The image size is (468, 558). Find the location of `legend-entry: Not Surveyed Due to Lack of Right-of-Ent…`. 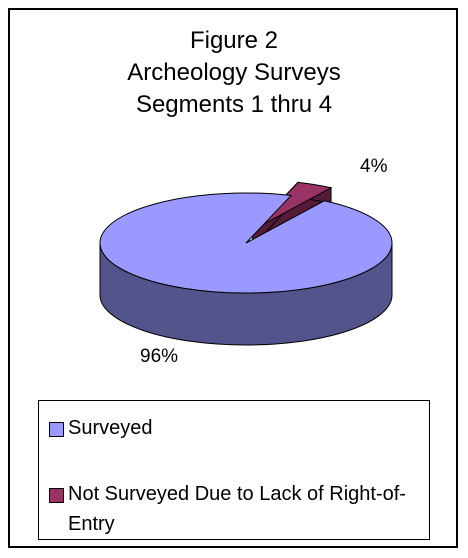

legend-entry: Not Surveyed Due to Lack of Right-of-Ent… is located at coordinates (228, 509).